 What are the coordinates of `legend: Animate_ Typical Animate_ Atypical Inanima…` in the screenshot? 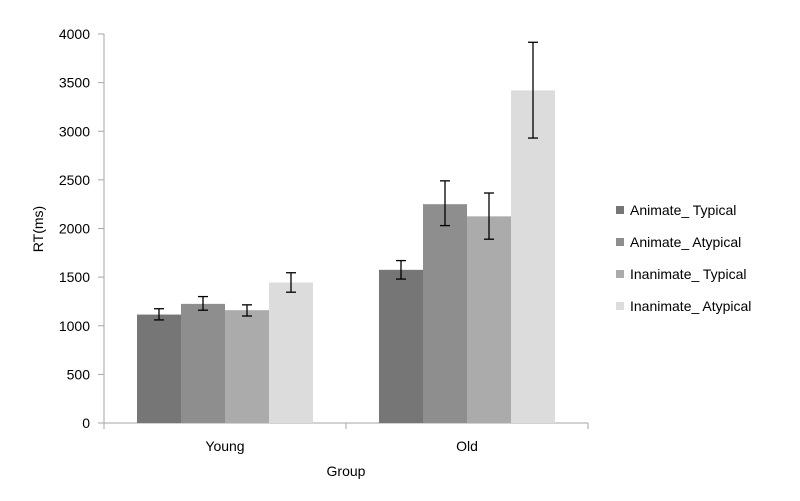 It's located at (683, 258).